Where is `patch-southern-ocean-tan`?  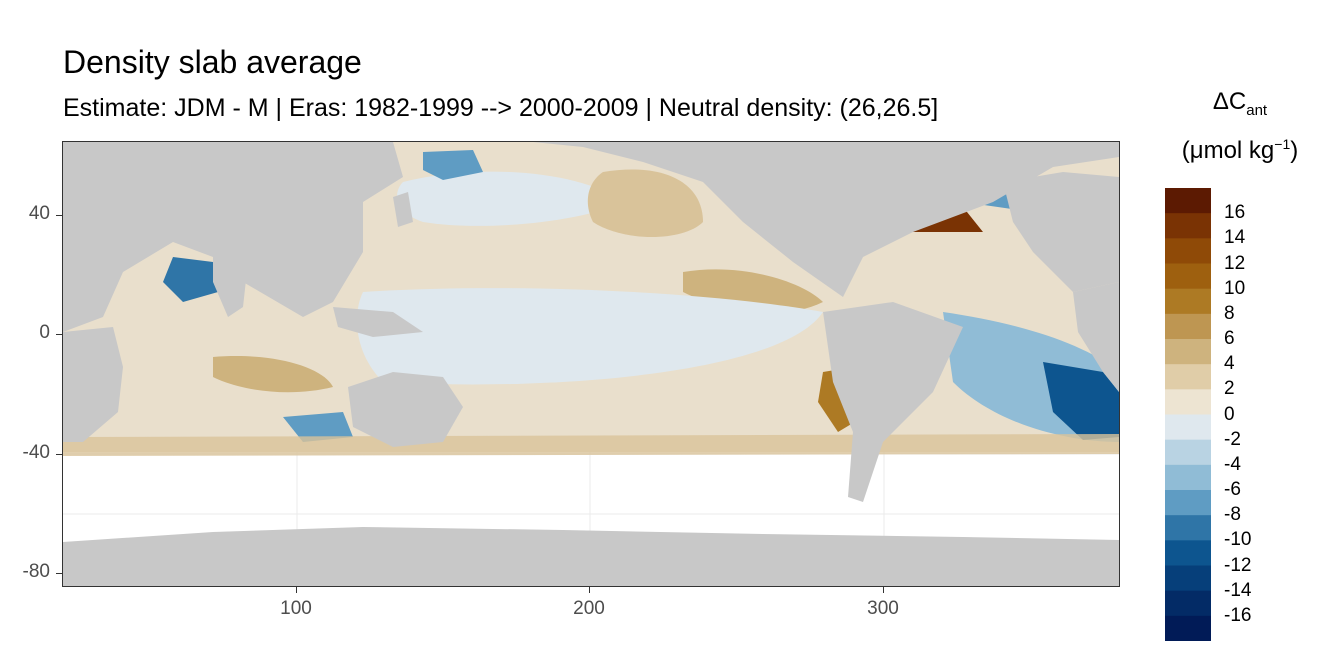
patch-southern-ocean-tan is located at coordinates (591, 445).